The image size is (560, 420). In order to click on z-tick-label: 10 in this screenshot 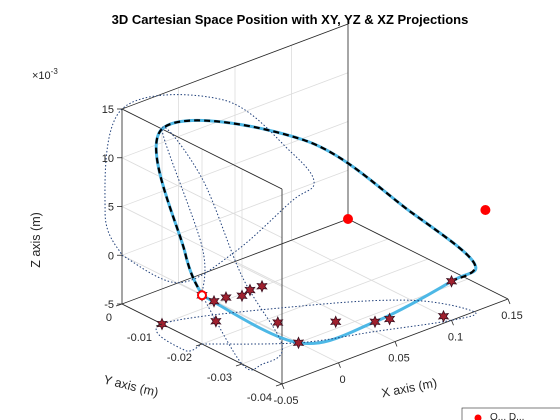, I will do `click(108, 159)`.